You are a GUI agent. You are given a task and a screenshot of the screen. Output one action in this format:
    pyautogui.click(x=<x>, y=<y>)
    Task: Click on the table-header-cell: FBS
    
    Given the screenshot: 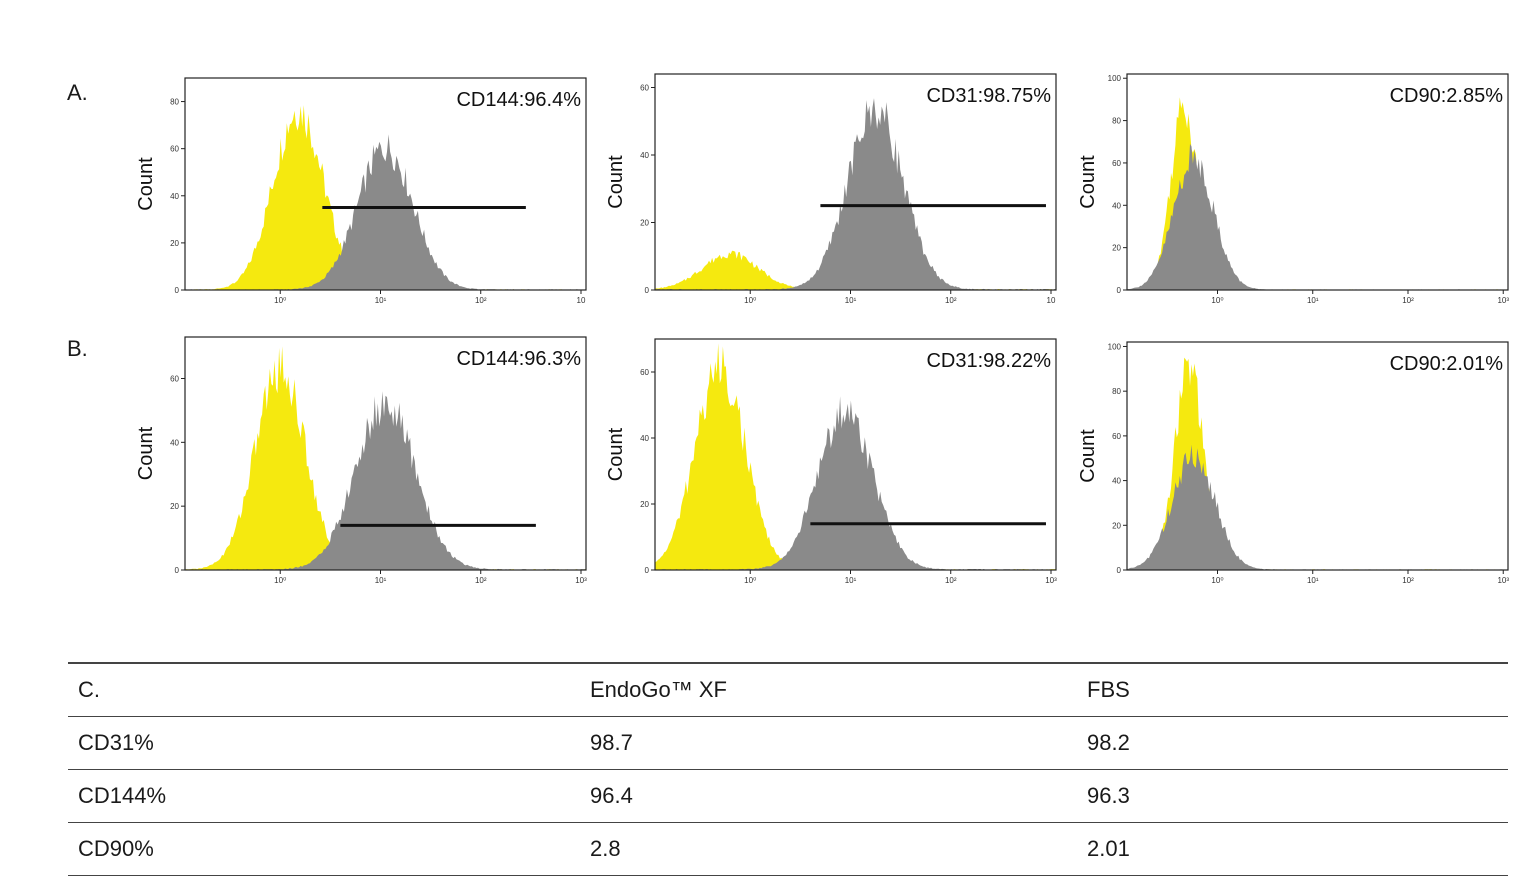 What is the action you would take?
    pyautogui.click(x=1292, y=689)
    